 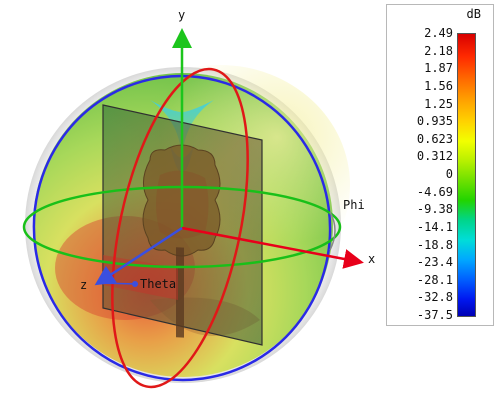 I want to click on legend-tick-label: -9.38, so click(x=434, y=209).